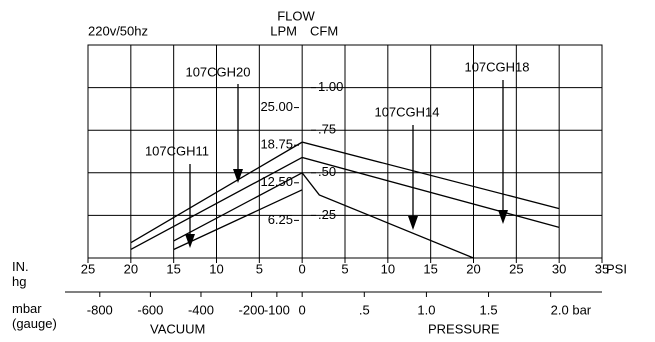 The width and height of the screenshot is (655, 342). I want to click on y-label: CFM, so click(324, 30).